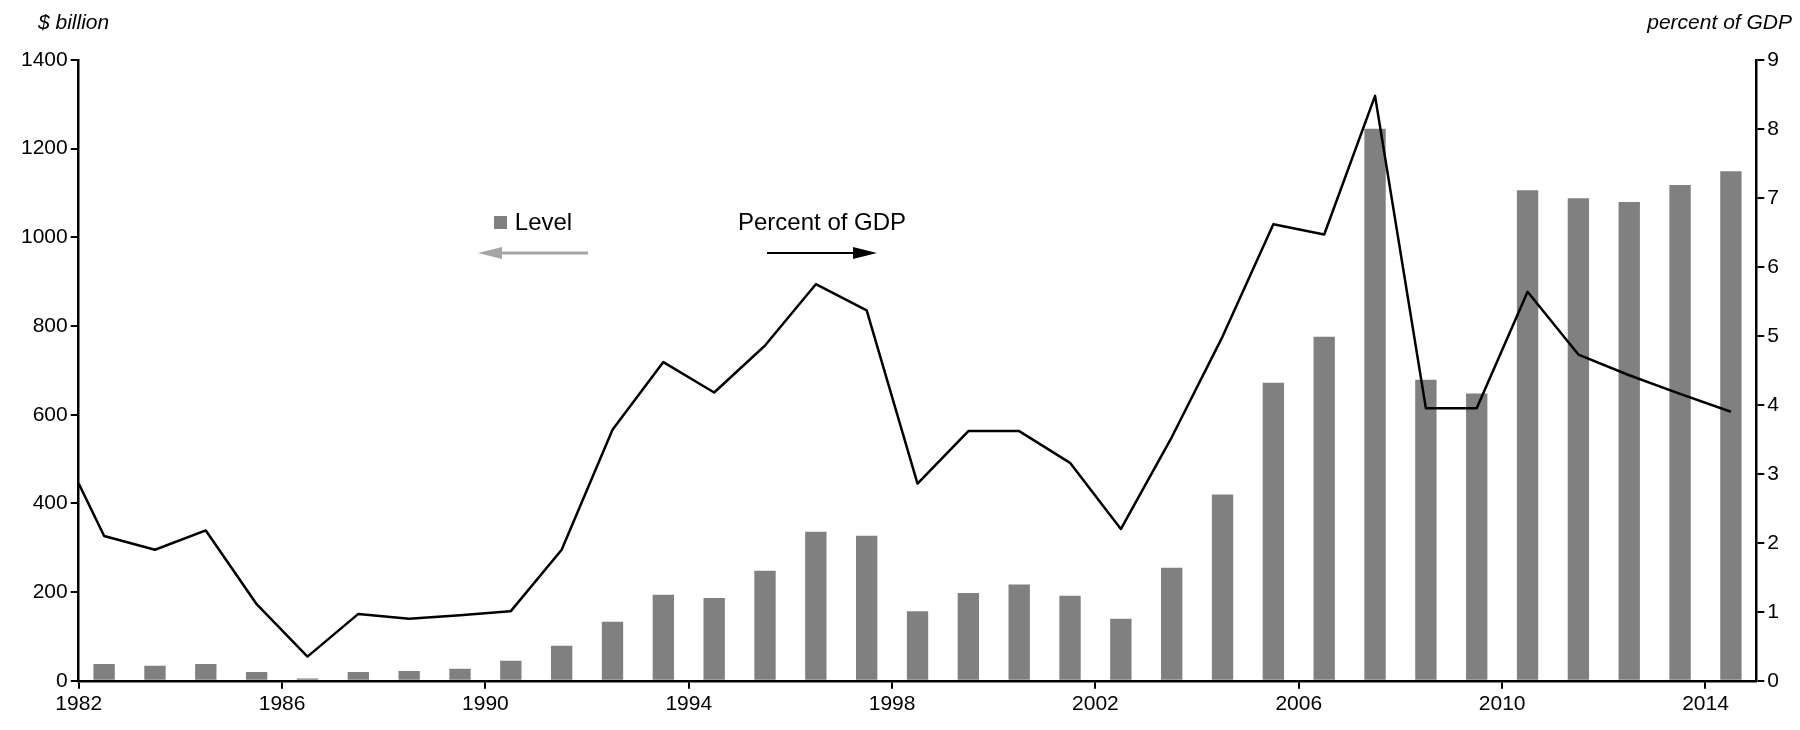 The height and width of the screenshot is (730, 1800). Describe the element at coordinates (50, 590) in the screenshot. I see `y-tick-label: 200` at that location.